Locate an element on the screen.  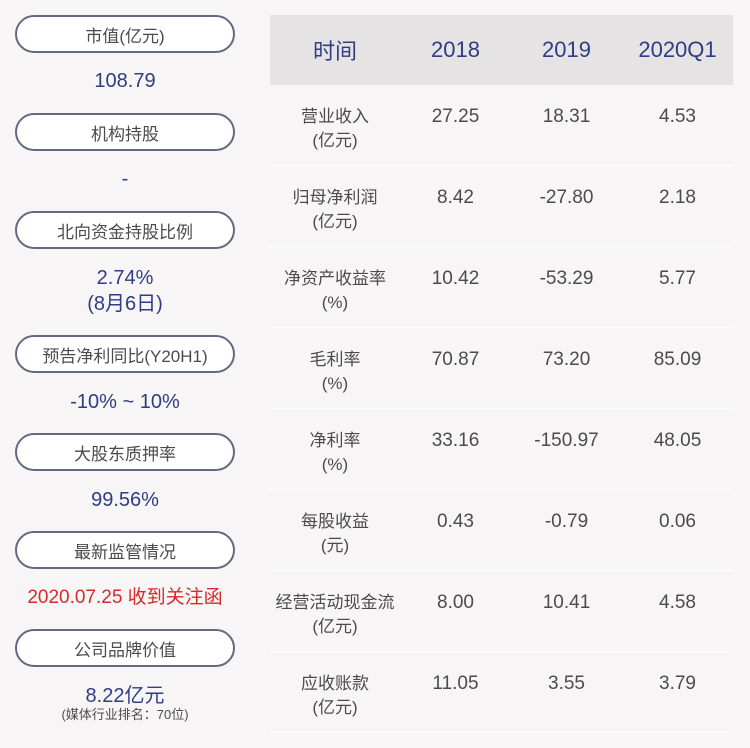
cell-2019: 73.20 is located at coordinates (566, 359).